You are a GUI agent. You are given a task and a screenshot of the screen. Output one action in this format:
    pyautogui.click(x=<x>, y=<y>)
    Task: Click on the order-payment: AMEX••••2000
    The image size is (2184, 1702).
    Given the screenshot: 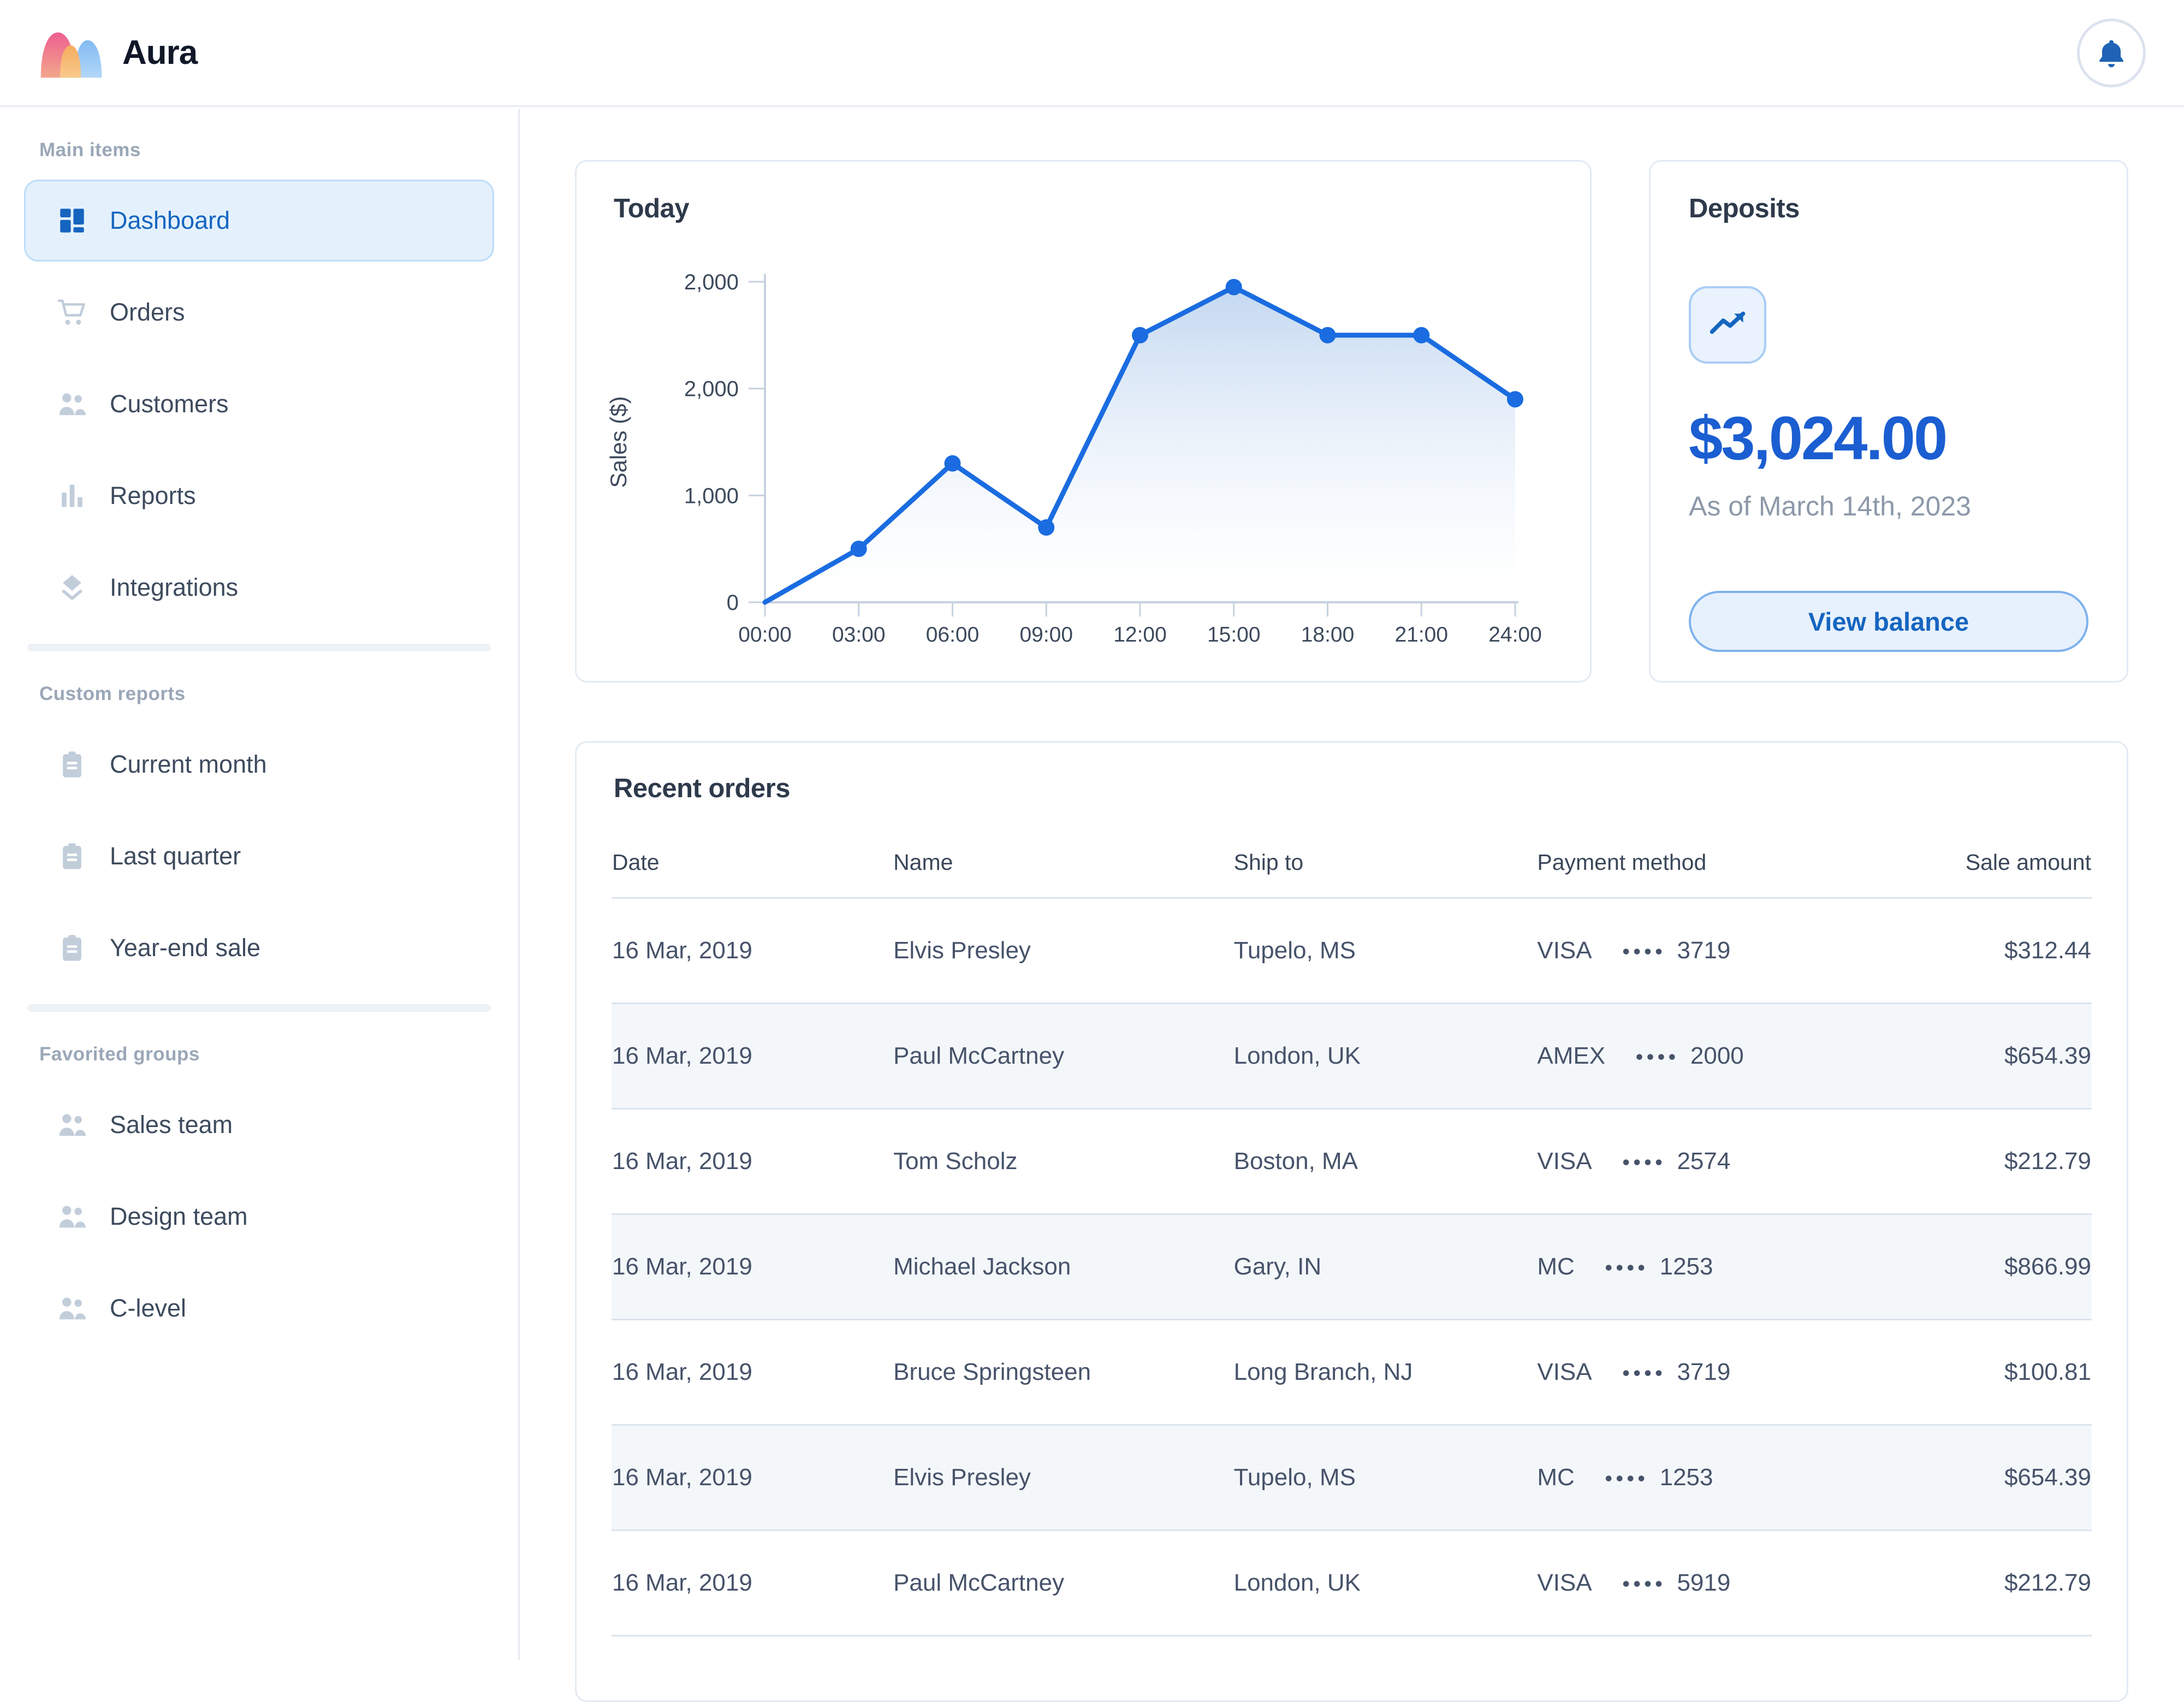 What is the action you would take?
    pyautogui.click(x=1729, y=1055)
    